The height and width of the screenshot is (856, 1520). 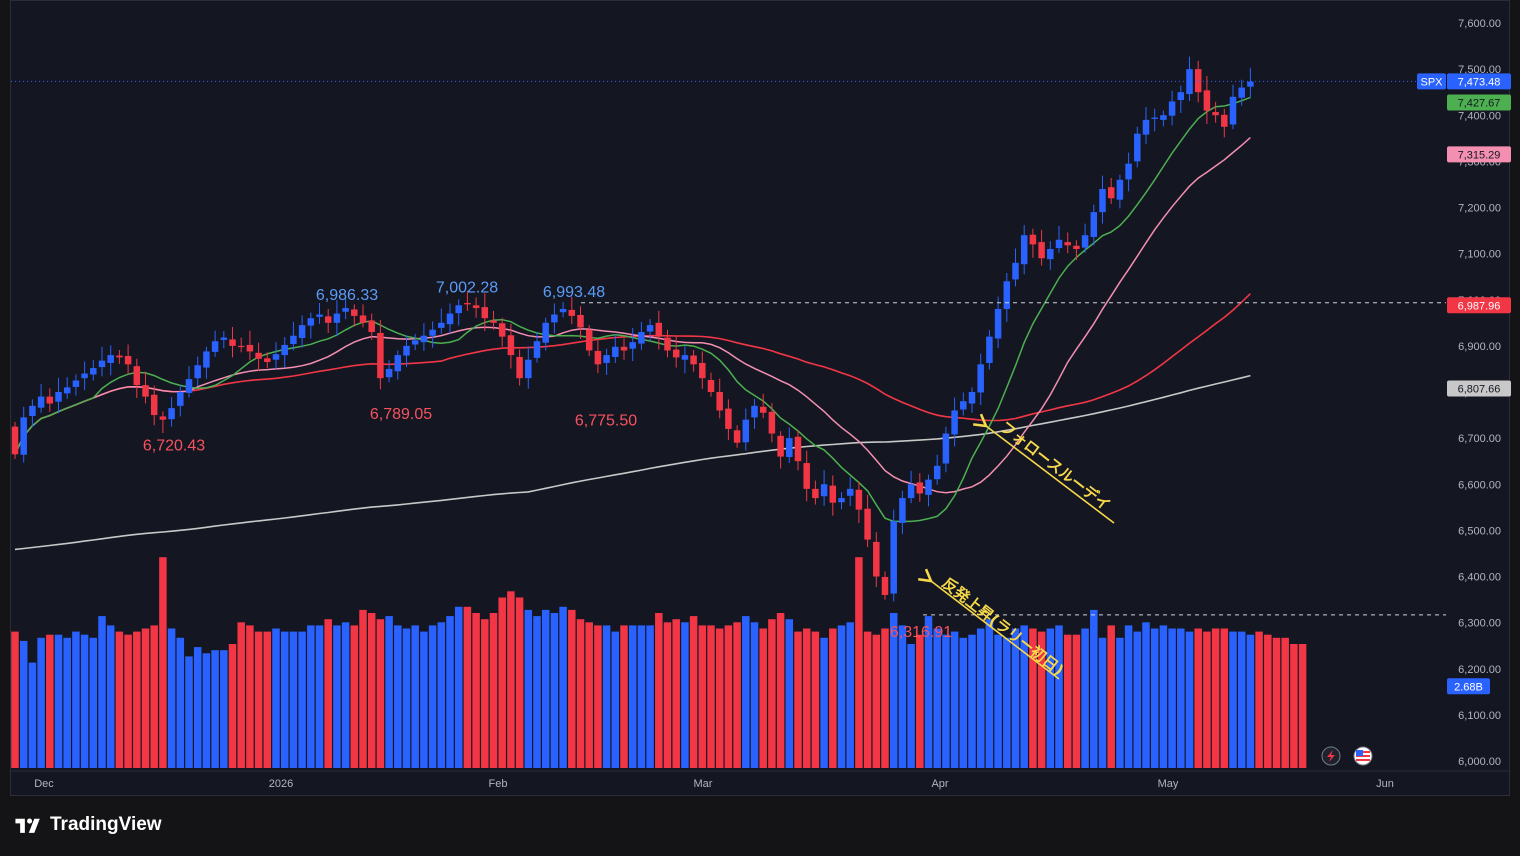 What do you see at coordinates (1479, 209) in the screenshot?
I see `y-tick-label: 7,200.00` at bounding box center [1479, 209].